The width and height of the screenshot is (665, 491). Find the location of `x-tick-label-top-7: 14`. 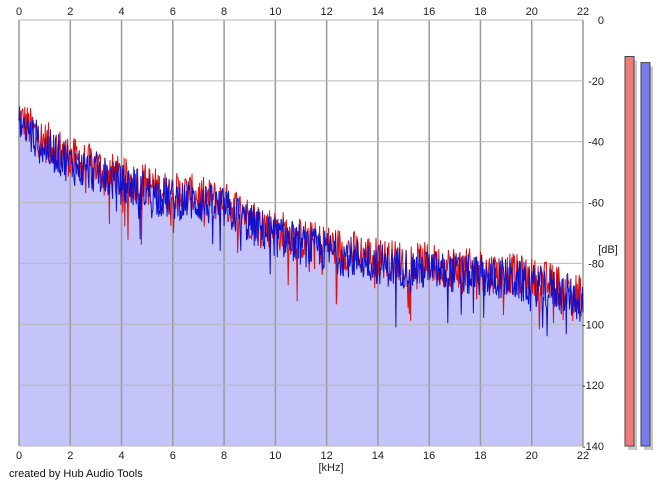

x-tick-label-top-7: 14 is located at coordinates (378, 12).